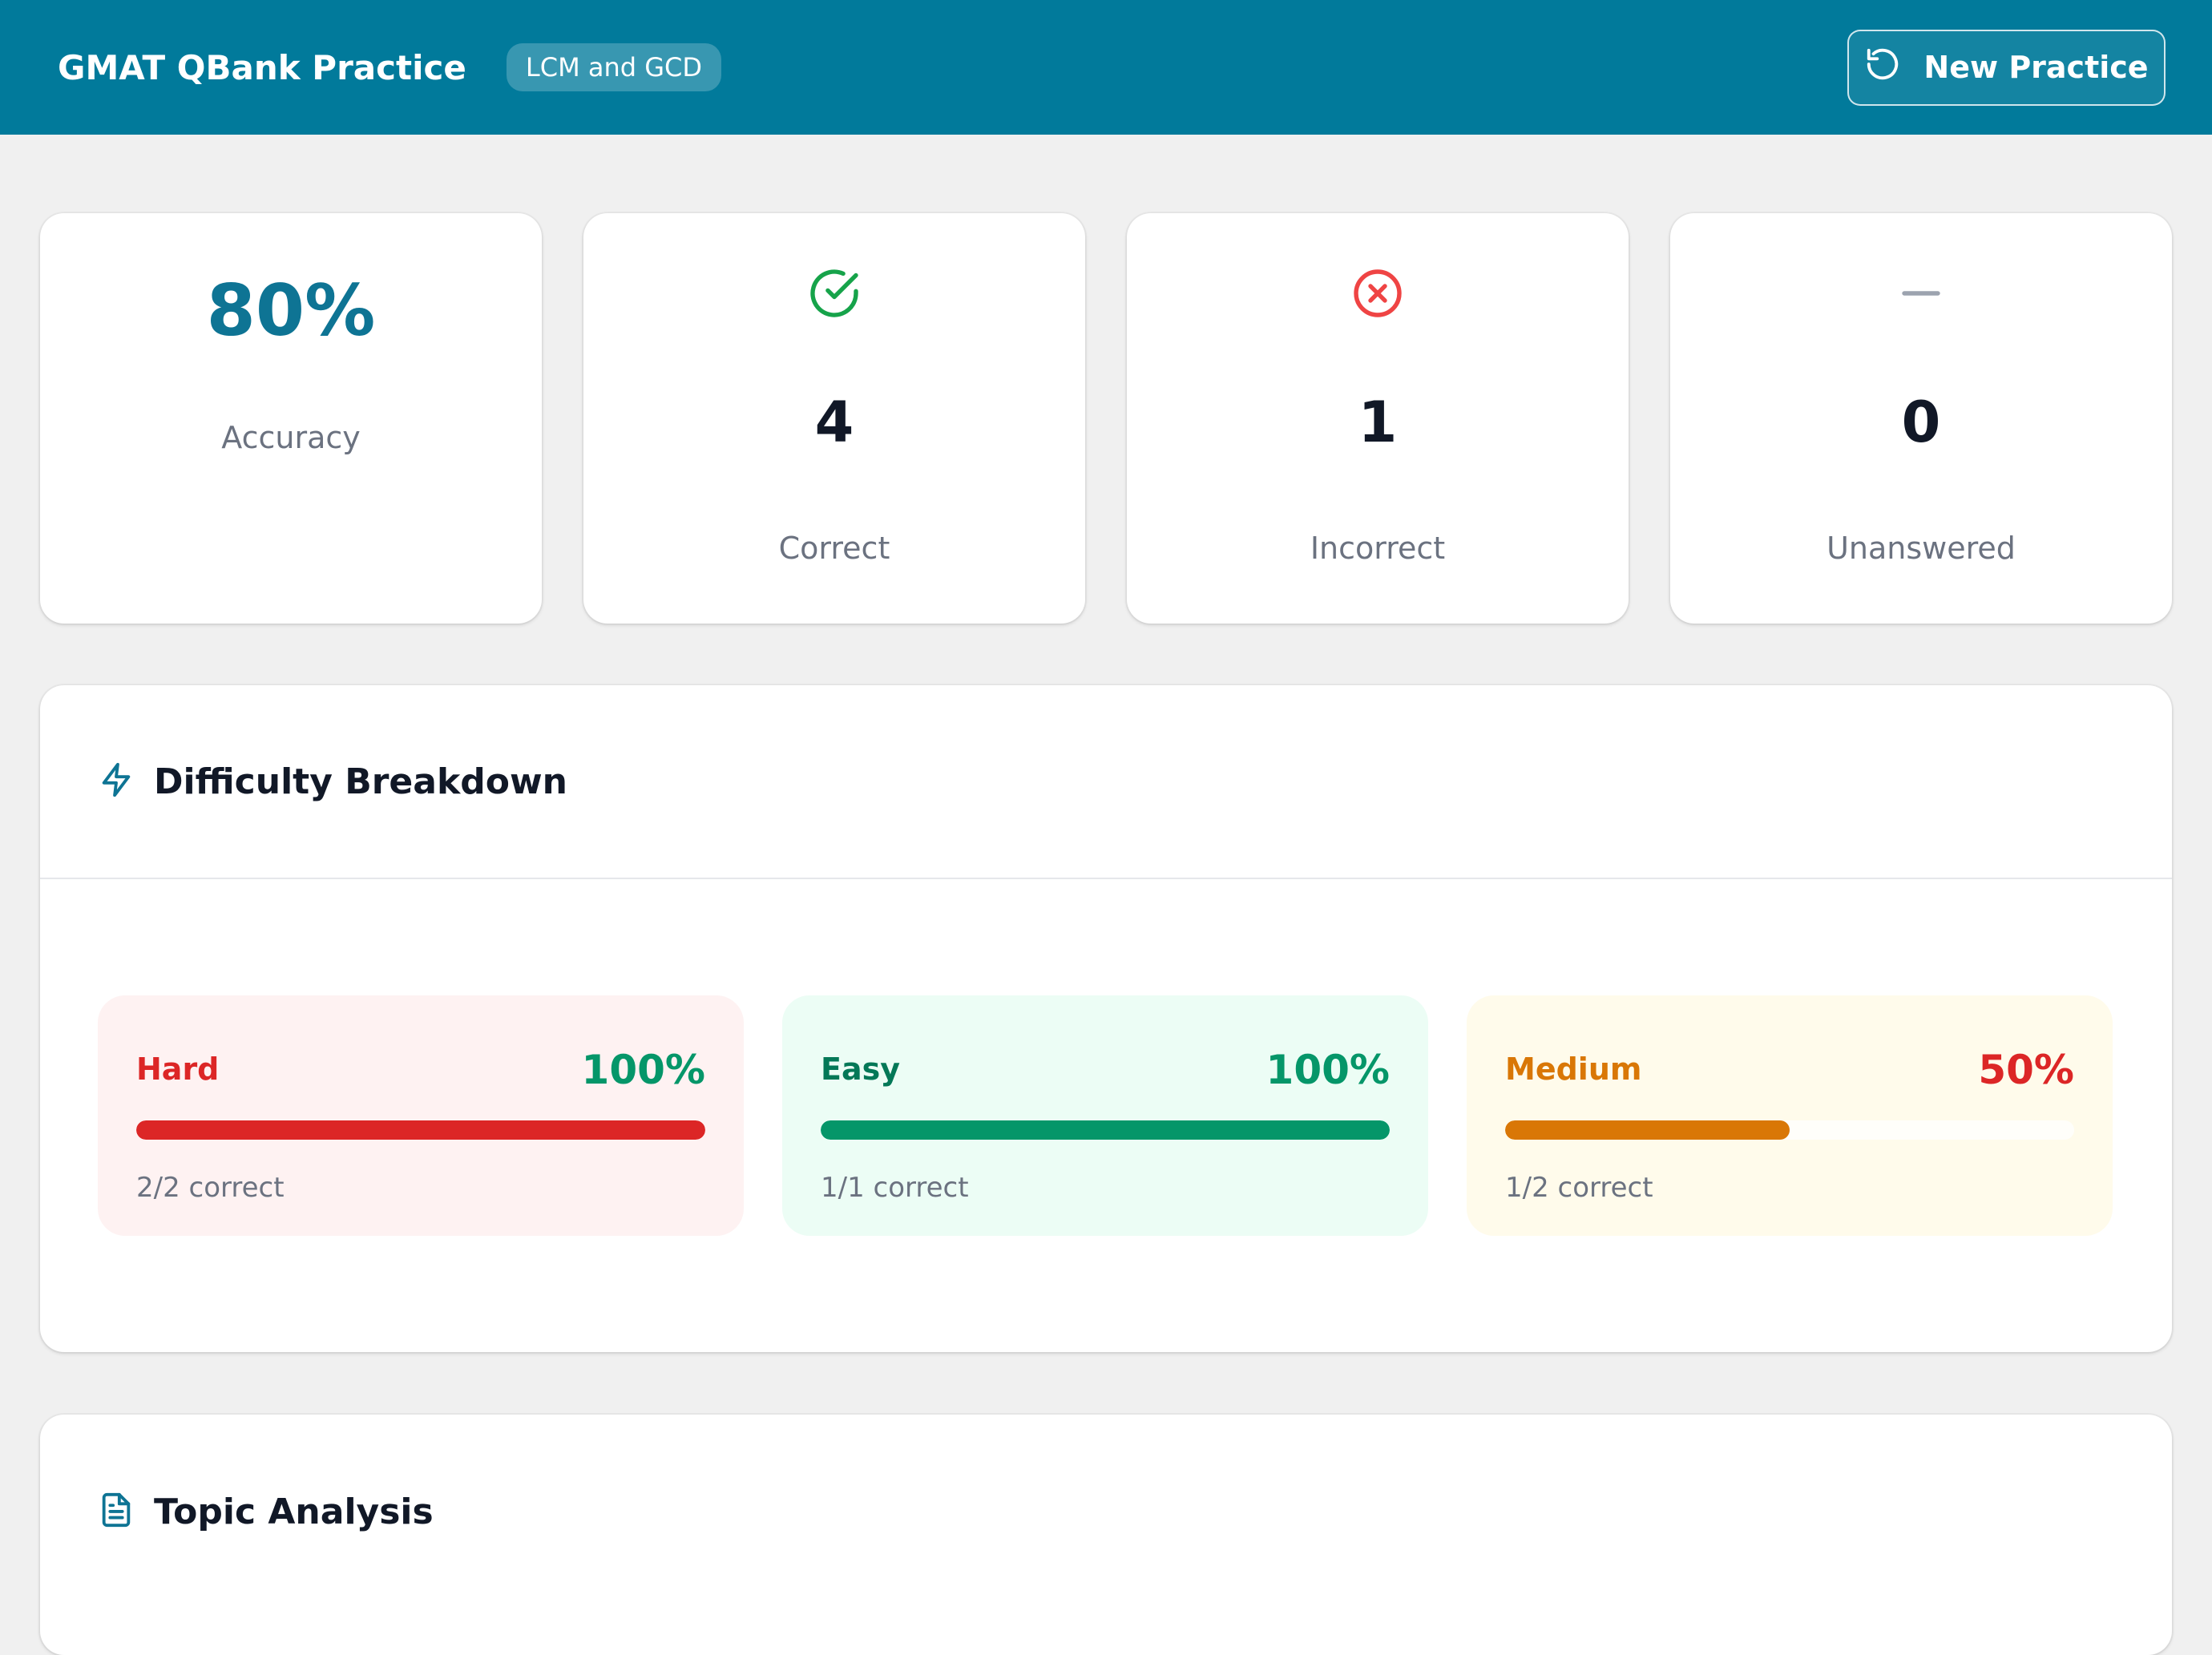 The height and width of the screenshot is (1655, 2212). I want to click on difficulty-detail: 1/2 correct, so click(1579, 1188).